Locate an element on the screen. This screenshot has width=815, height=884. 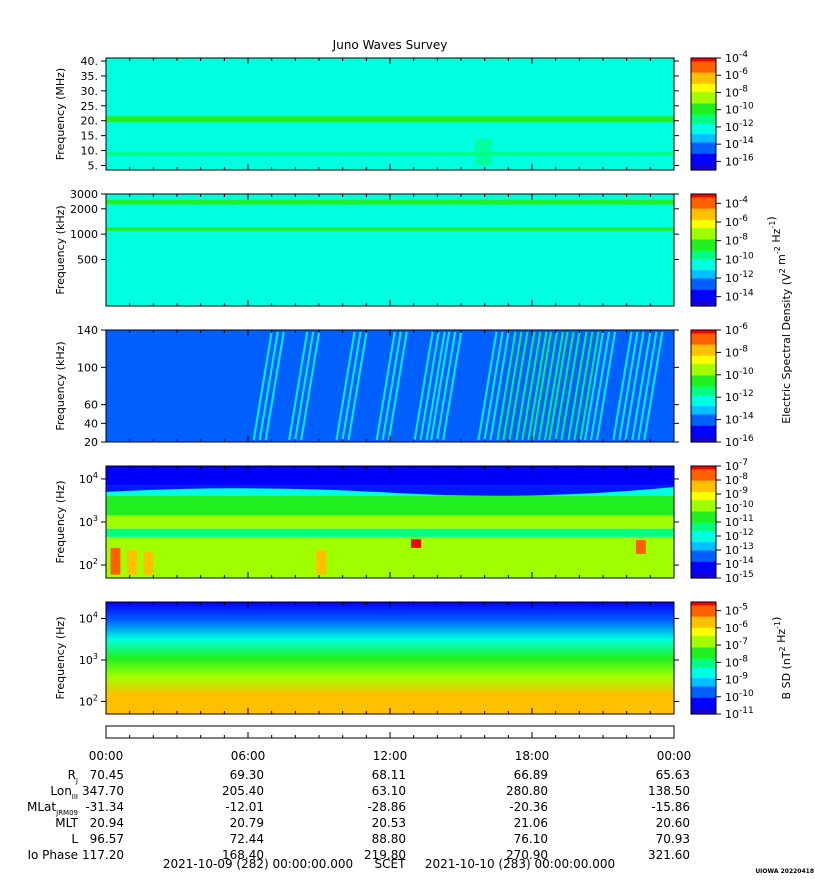
emission-band is located at coordinates (390, 229).